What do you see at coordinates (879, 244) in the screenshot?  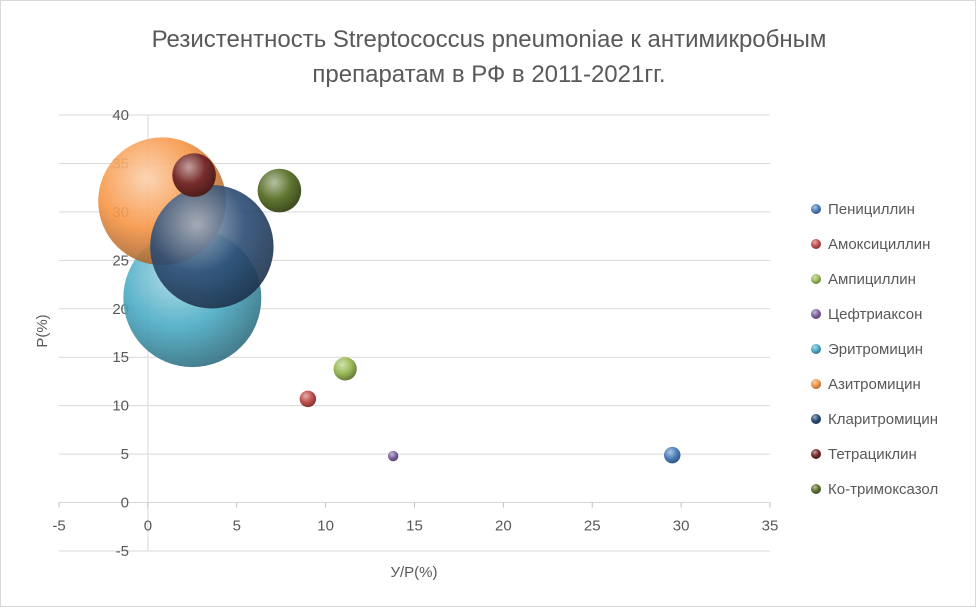 I see `legend-label-2: Амоксициллин` at bounding box center [879, 244].